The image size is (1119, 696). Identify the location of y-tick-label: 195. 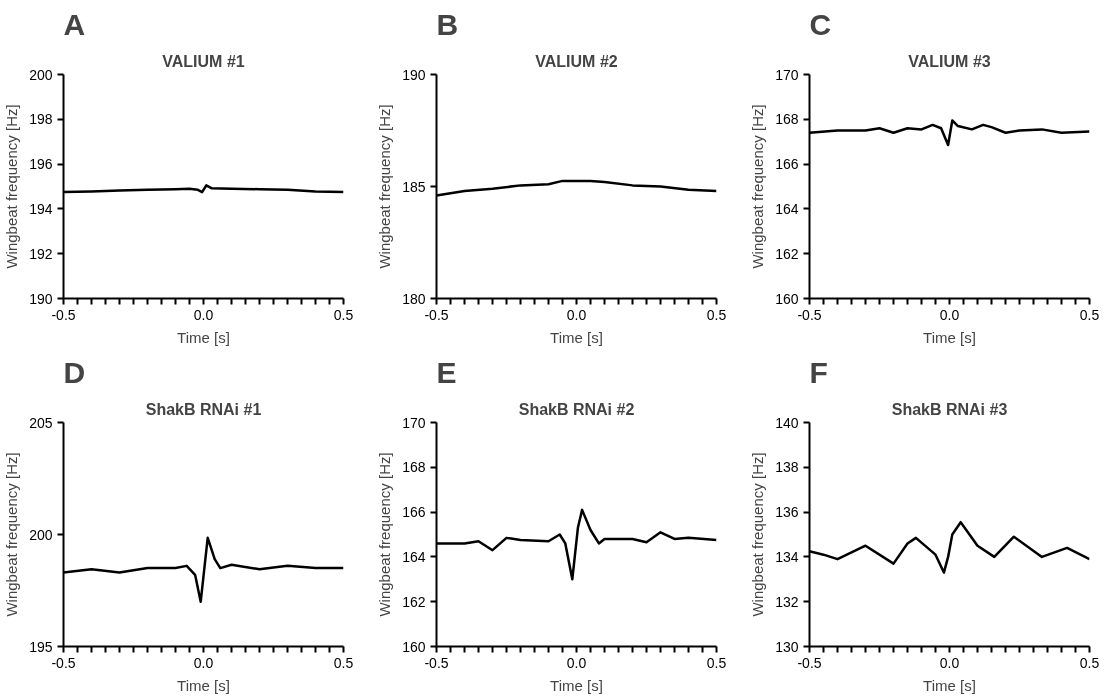
(41, 646).